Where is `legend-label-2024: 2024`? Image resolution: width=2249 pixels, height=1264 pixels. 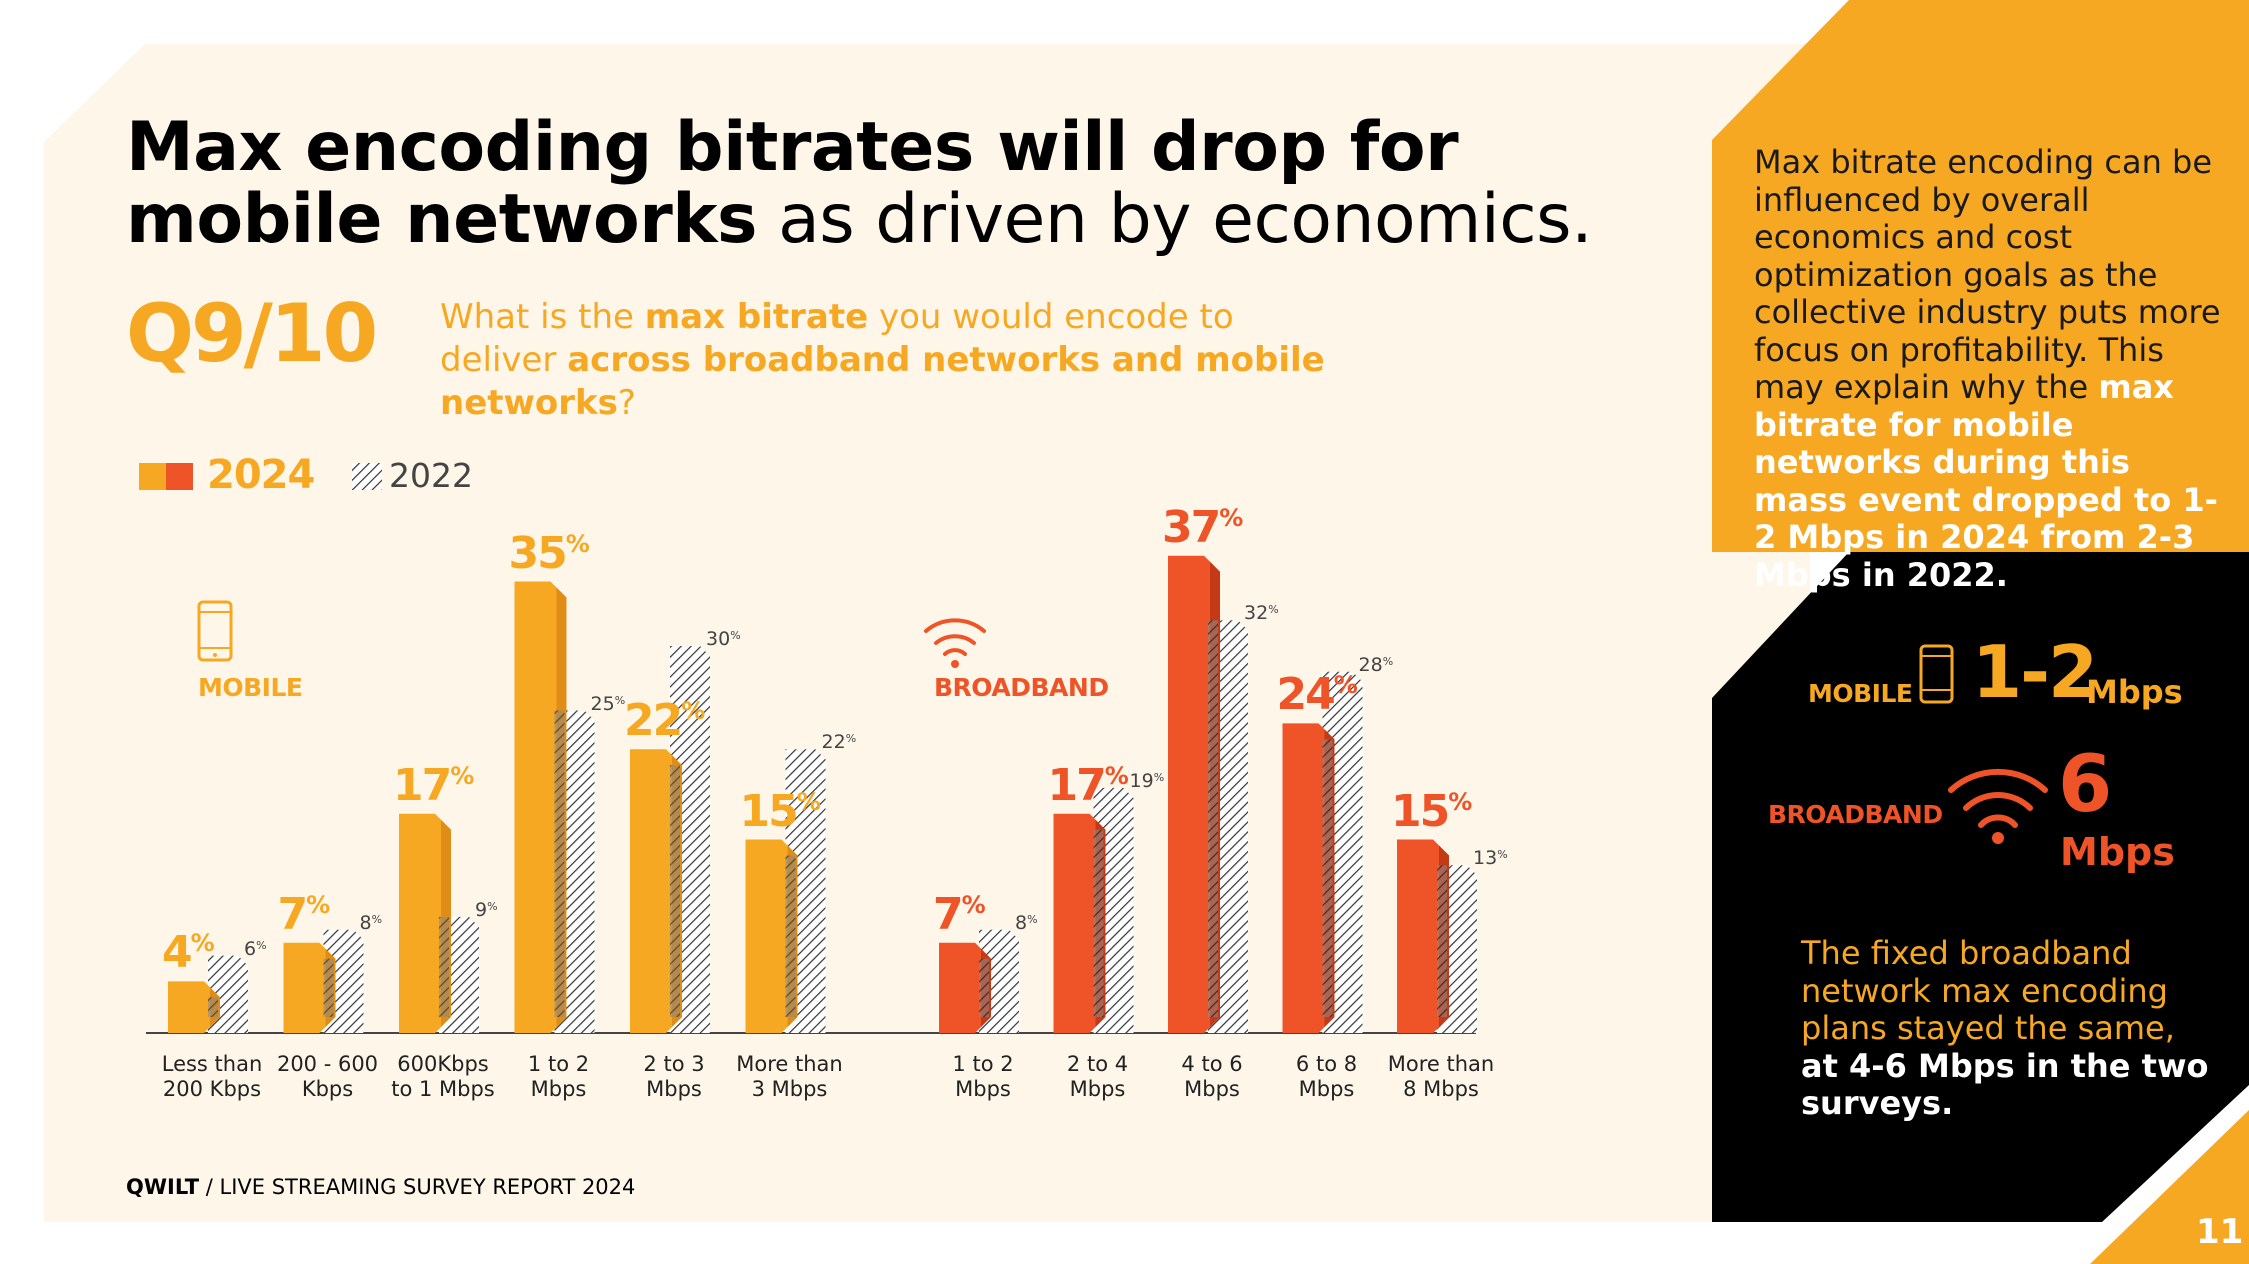 legend-label-2024: 2024 is located at coordinates (261, 475).